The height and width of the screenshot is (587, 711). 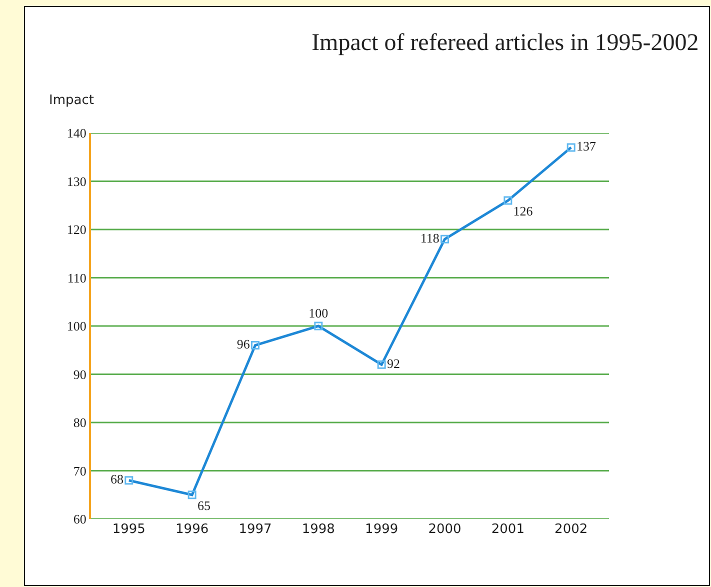 I want to click on y-tick-label: 70, so click(x=79, y=470).